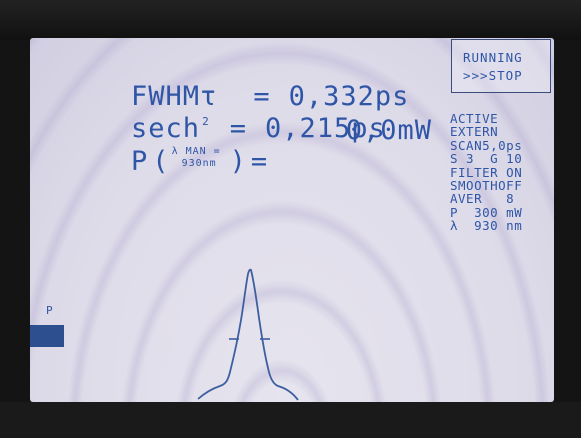 The image size is (581, 438). What do you see at coordinates (474, 132) in the screenshot?
I see `setting-trigger: EXTERN` at bounding box center [474, 132].